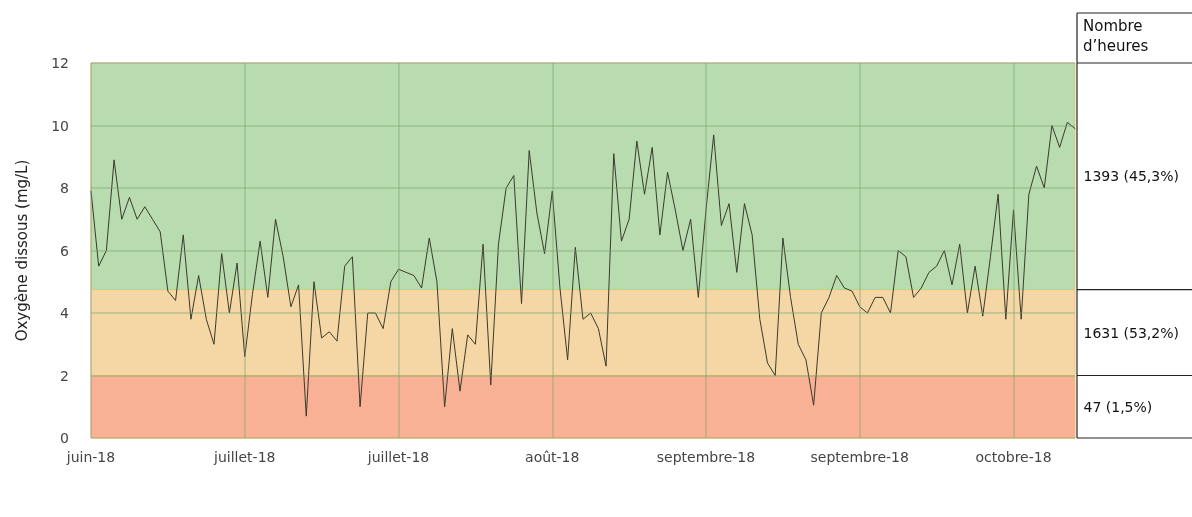 The image size is (1192, 517). What do you see at coordinates (90, 457) in the screenshot?
I see `x-tick-label: juin-18` at bounding box center [90, 457].